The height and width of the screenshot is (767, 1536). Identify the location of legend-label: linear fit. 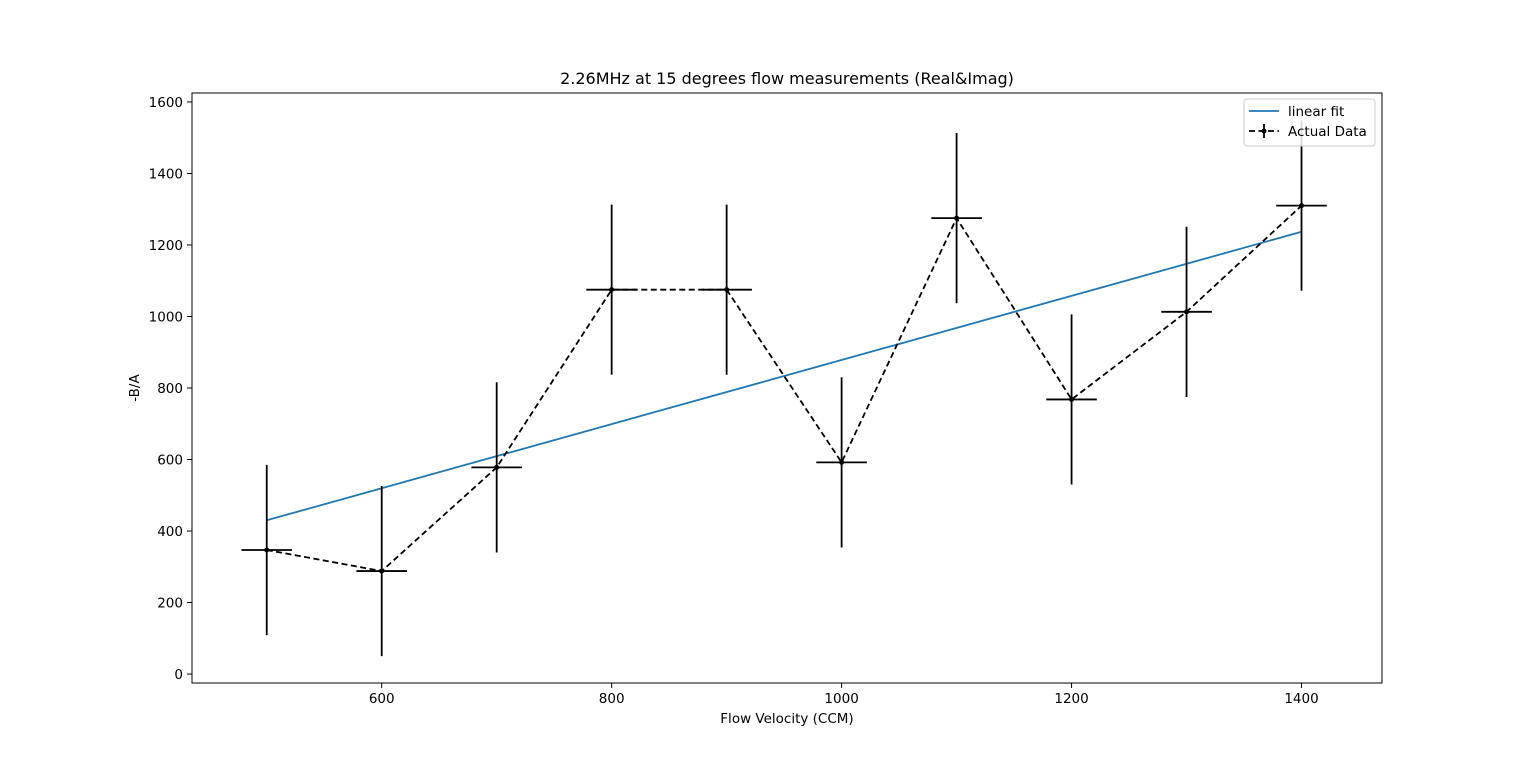
(1316, 112).